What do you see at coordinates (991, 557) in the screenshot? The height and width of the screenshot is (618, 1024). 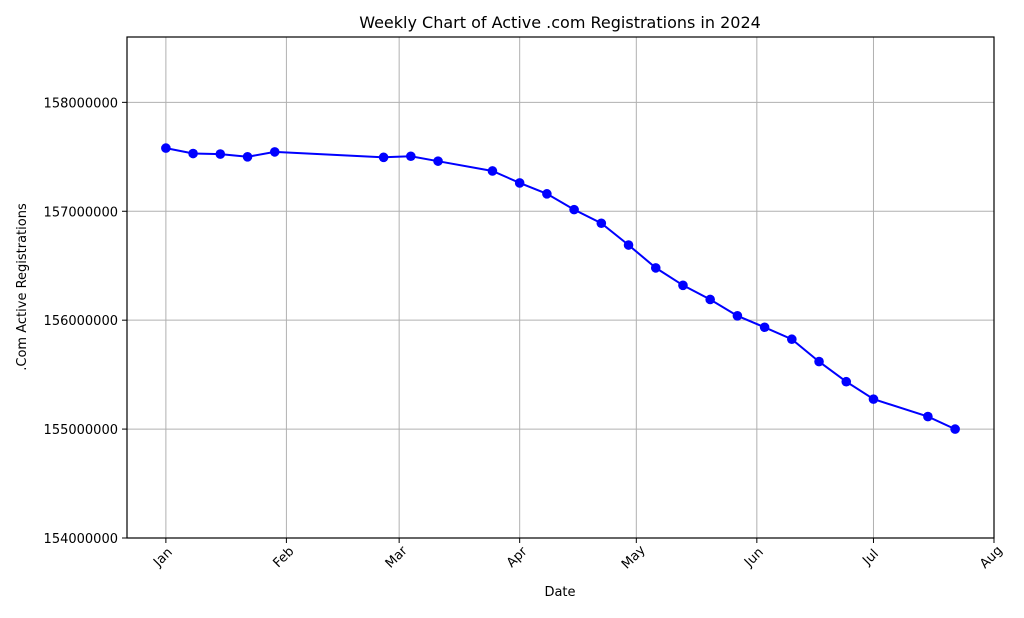 I see `x-tick-label: Aug` at bounding box center [991, 557].